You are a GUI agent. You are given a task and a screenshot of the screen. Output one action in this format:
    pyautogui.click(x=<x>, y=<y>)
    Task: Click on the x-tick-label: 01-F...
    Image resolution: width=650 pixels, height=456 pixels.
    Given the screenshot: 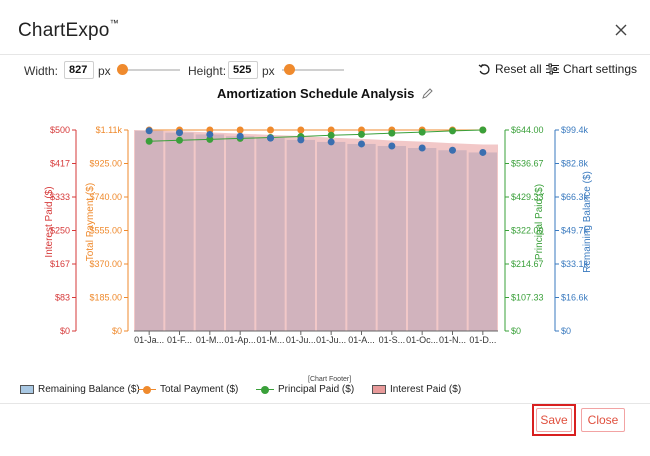 What is the action you would take?
    pyautogui.click(x=179, y=340)
    